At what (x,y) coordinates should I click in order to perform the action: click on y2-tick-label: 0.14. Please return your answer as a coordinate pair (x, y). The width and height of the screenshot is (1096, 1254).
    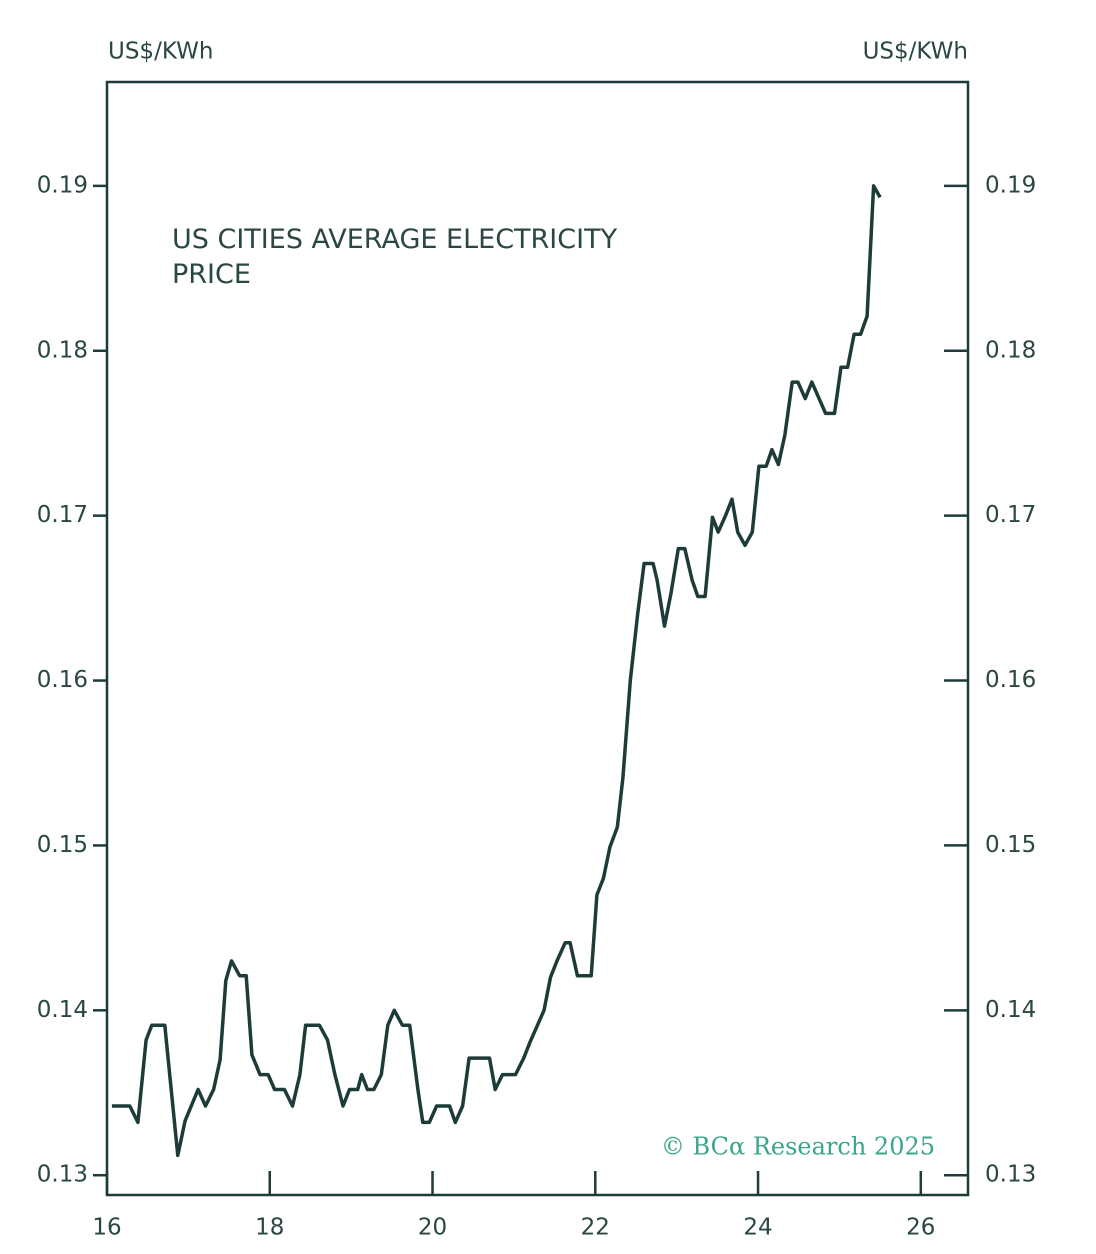
    Looking at the image, I should click on (1010, 1010).